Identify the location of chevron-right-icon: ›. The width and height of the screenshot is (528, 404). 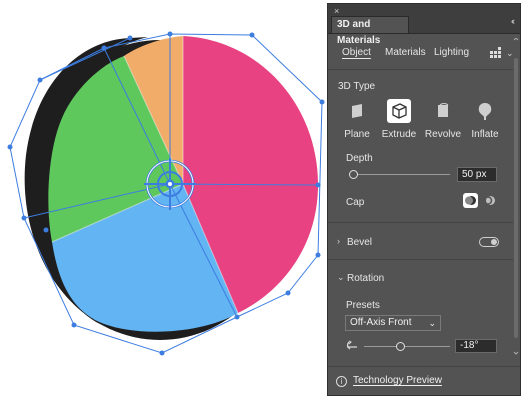
(338, 241).